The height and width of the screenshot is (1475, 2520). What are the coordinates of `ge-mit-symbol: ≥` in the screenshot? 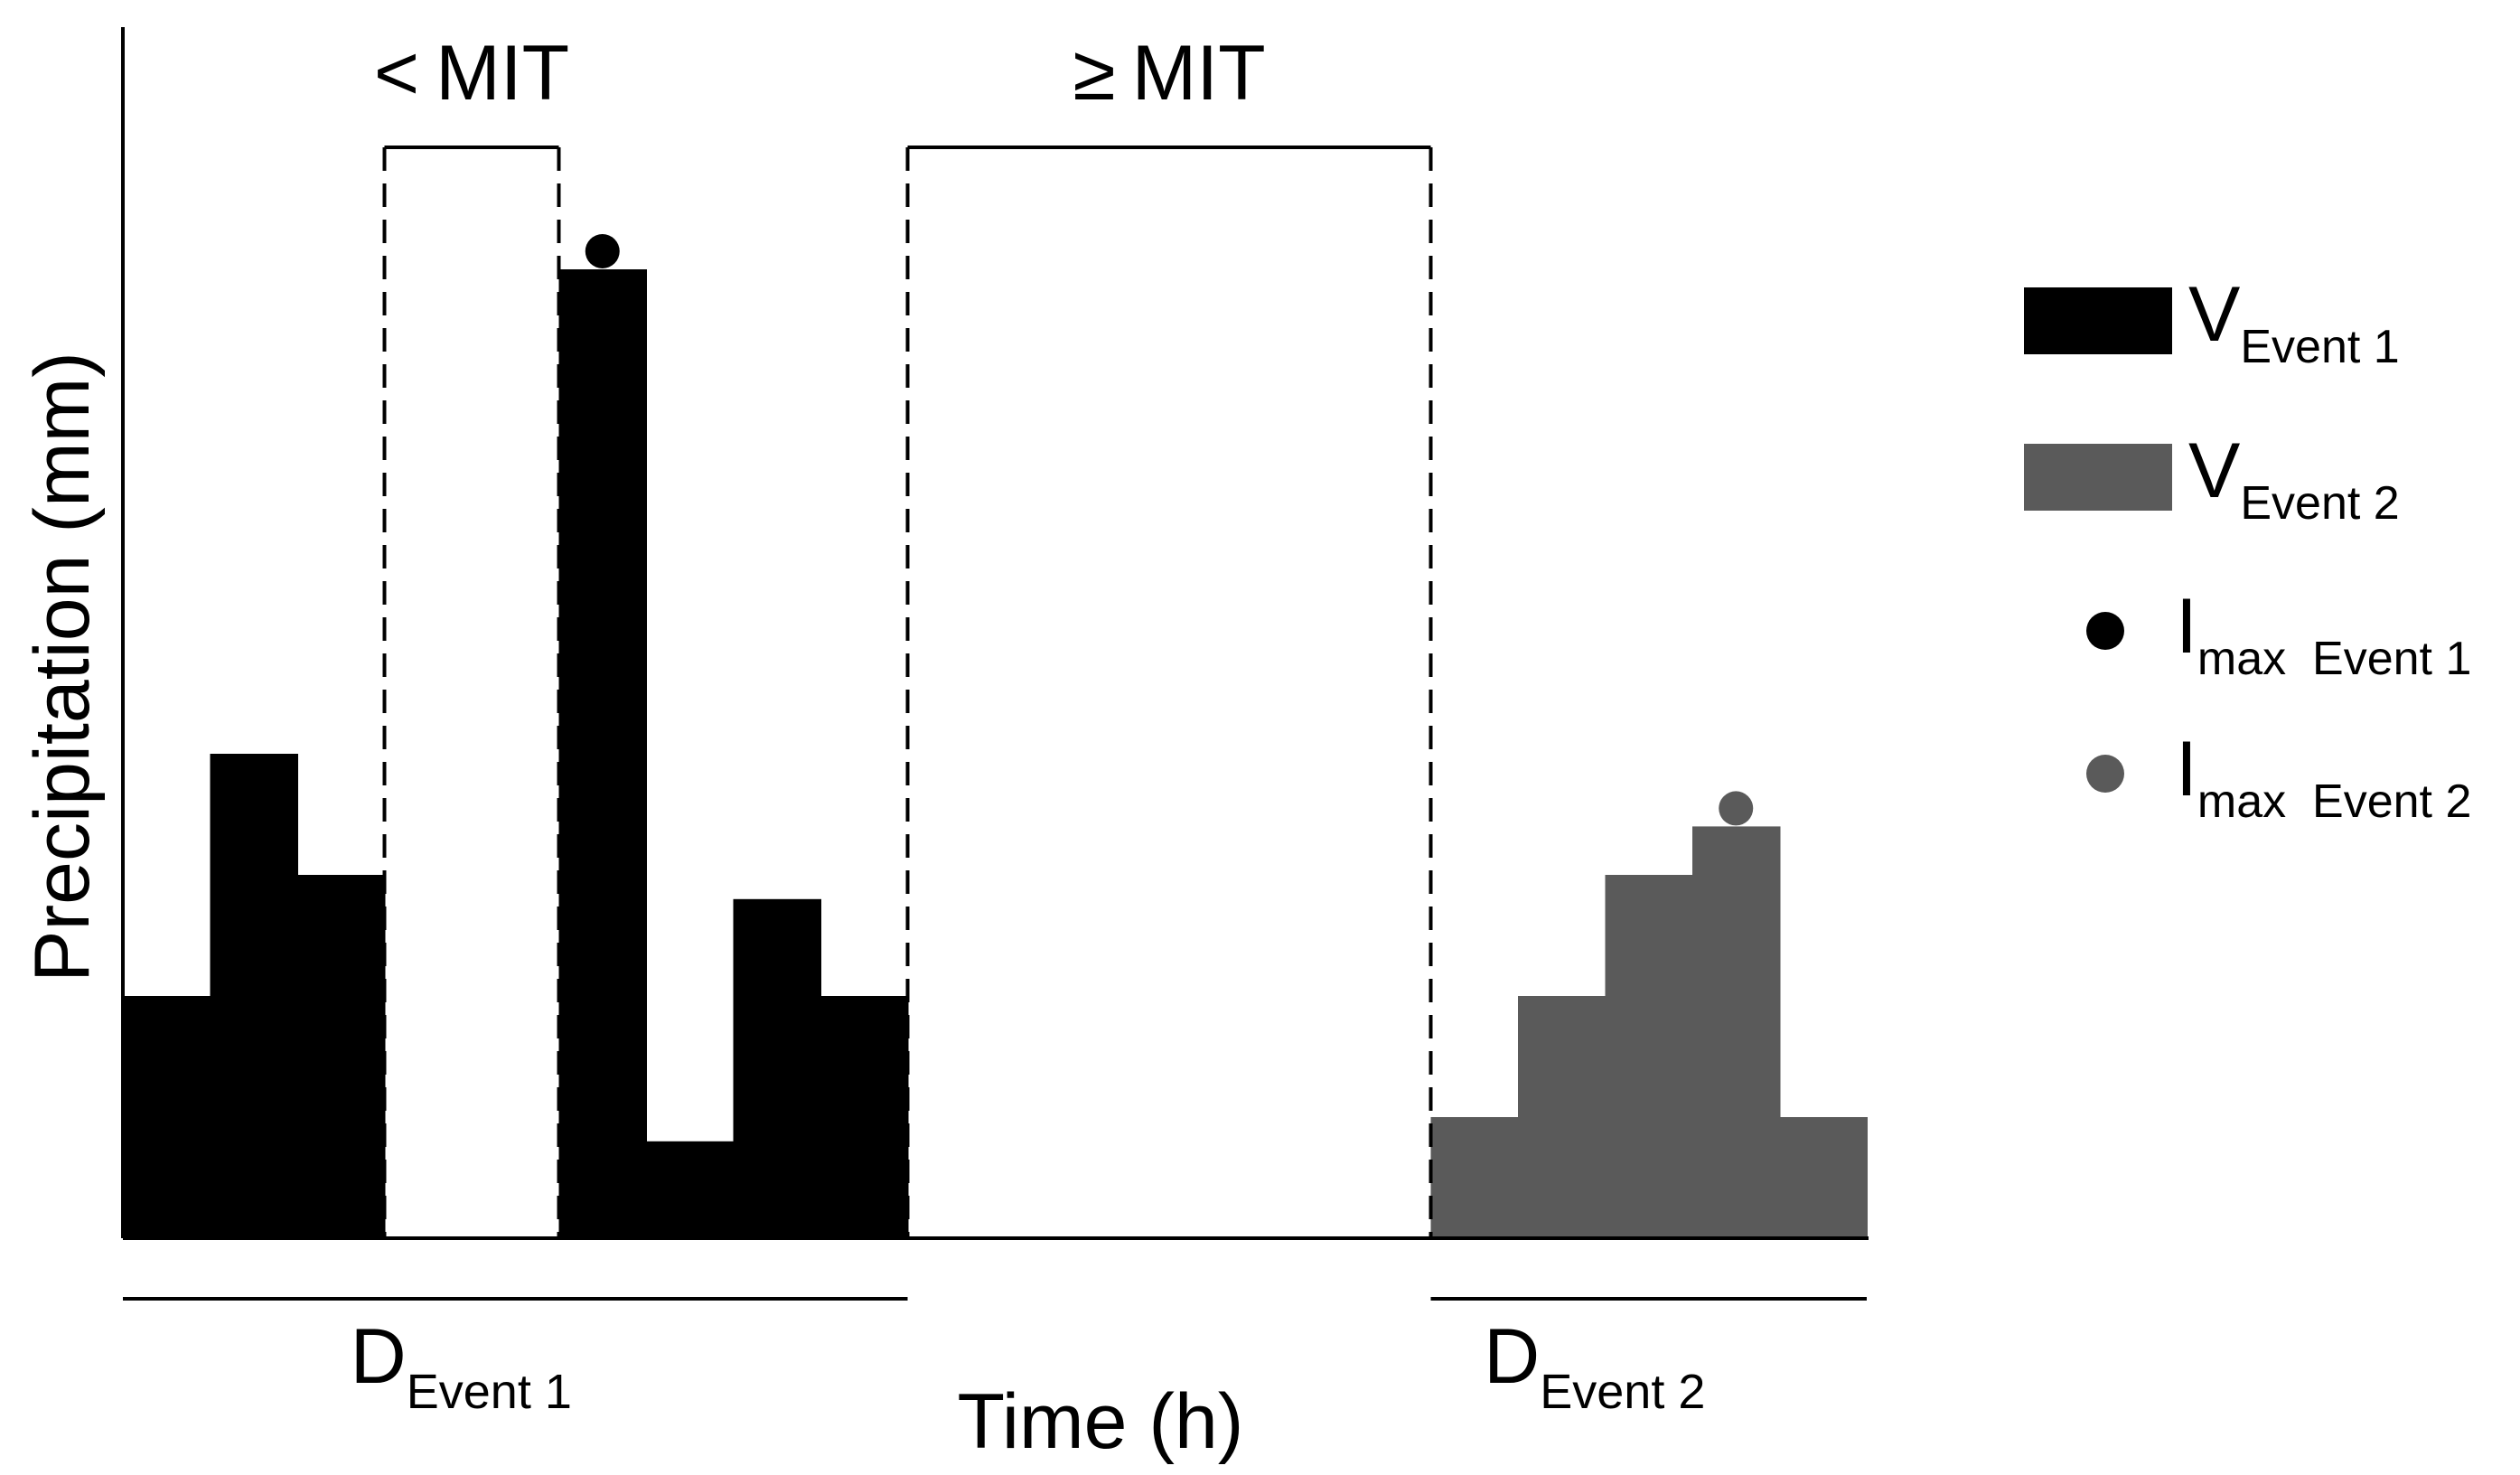 It's located at (1094, 73).